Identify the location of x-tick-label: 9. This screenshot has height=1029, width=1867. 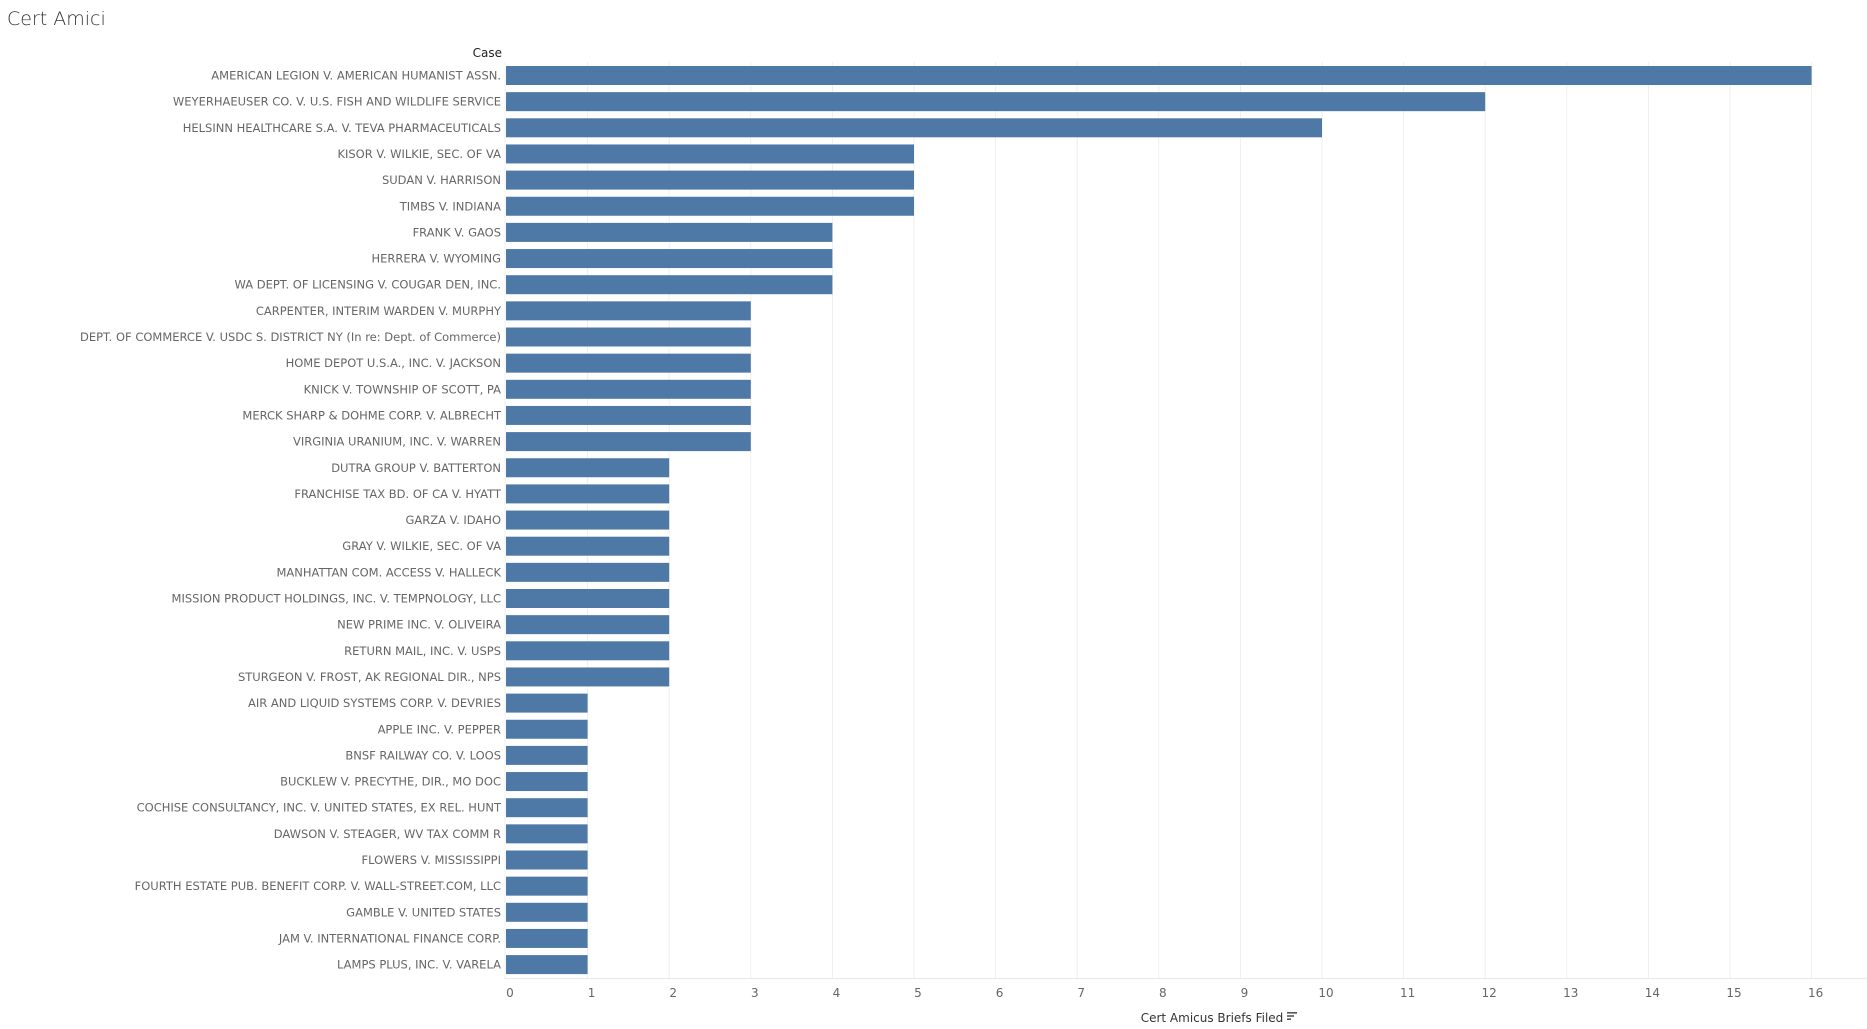
(1245, 993).